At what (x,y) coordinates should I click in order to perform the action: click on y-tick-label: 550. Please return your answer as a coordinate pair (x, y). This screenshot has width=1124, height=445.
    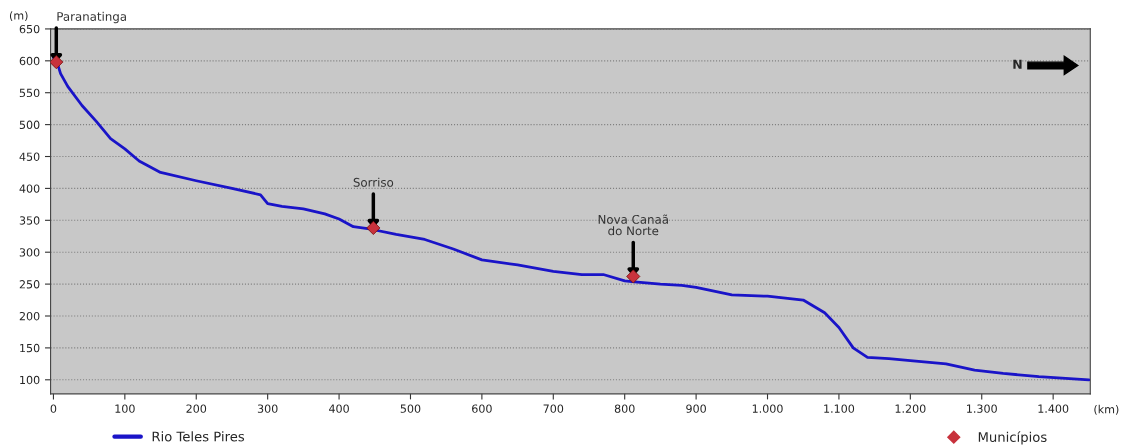
    Looking at the image, I should click on (29, 93).